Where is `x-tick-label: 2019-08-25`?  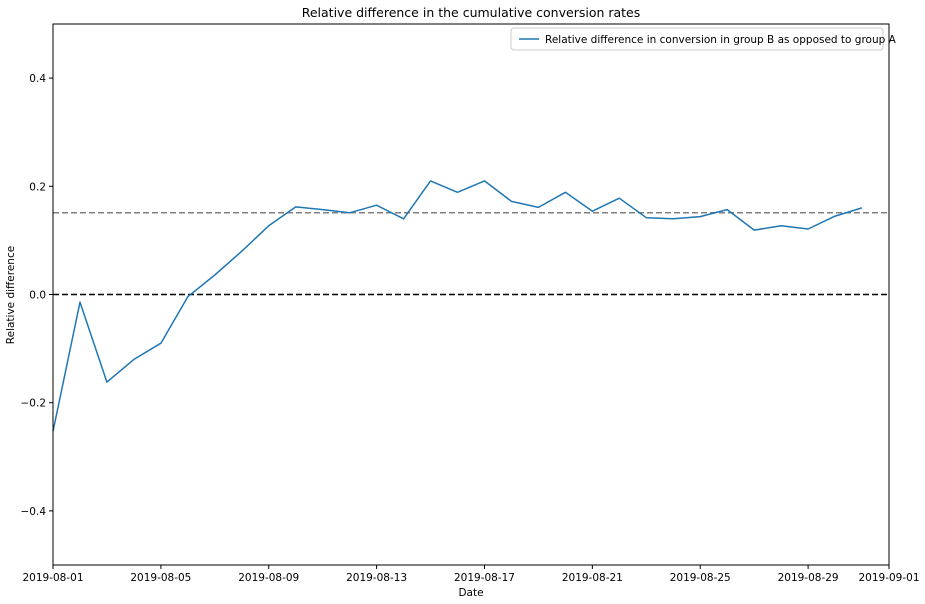
x-tick-label: 2019-08-25 is located at coordinates (700, 578).